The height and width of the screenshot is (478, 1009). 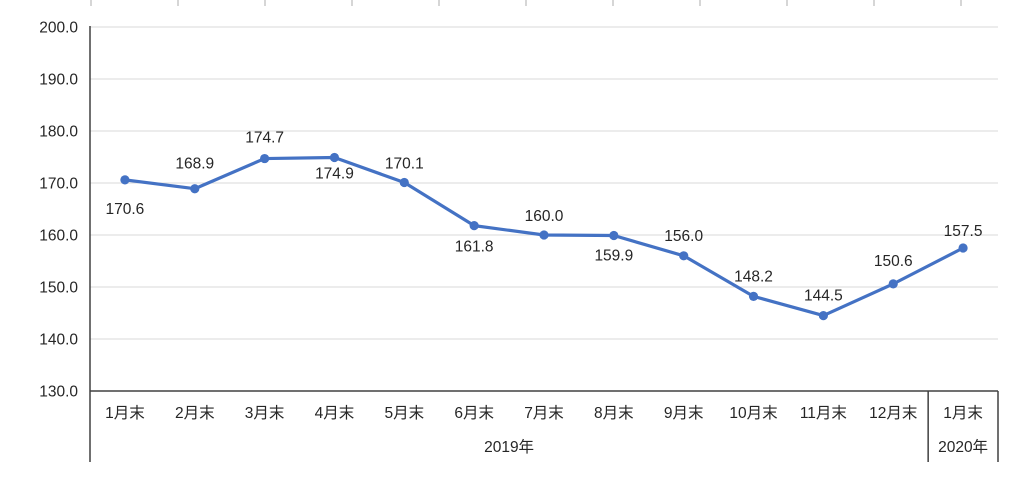 What do you see at coordinates (683, 236) in the screenshot?
I see `data-label: 156.0` at bounding box center [683, 236].